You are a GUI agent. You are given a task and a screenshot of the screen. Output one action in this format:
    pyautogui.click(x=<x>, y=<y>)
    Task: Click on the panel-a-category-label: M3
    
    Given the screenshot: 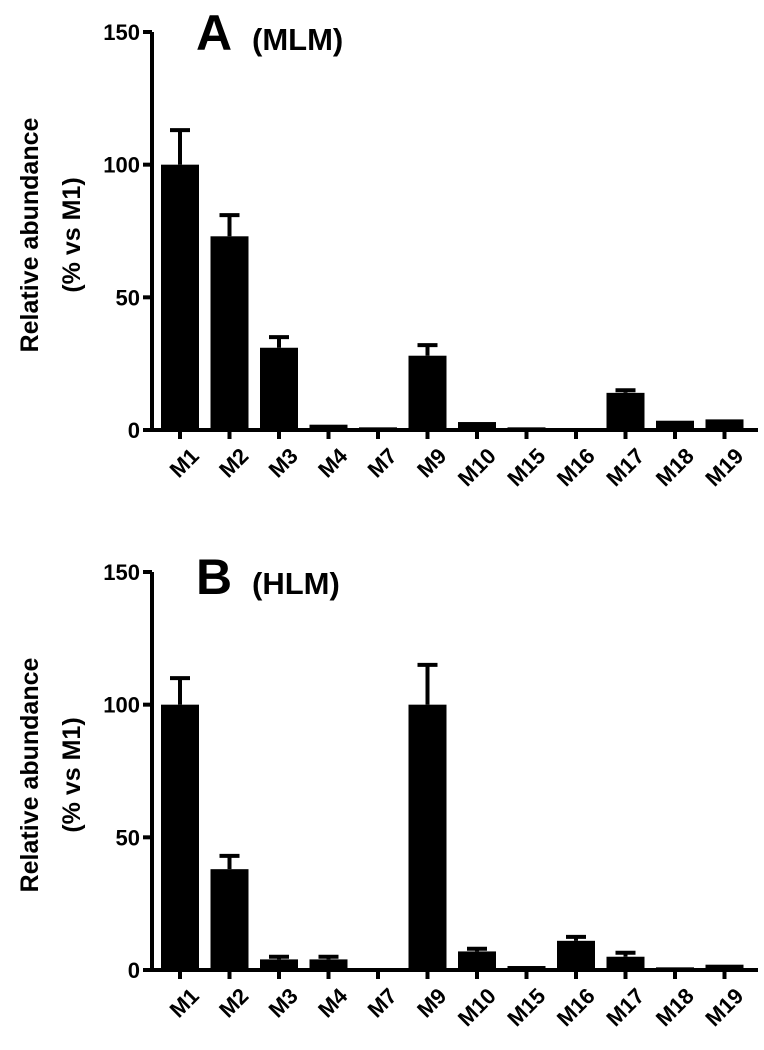 What is the action you would take?
    pyautogui.click(x=283, y=462)
    